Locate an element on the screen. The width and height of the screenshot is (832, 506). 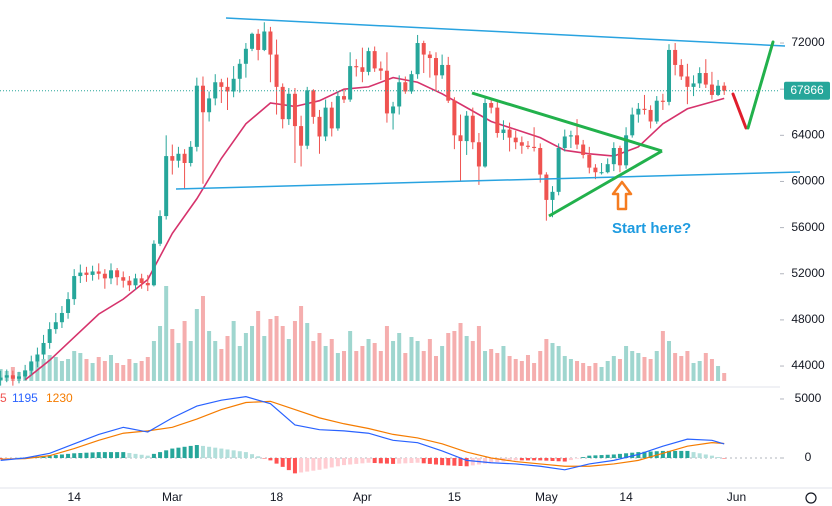
signal-legend: 1230 is located at coordinates (59, 398).